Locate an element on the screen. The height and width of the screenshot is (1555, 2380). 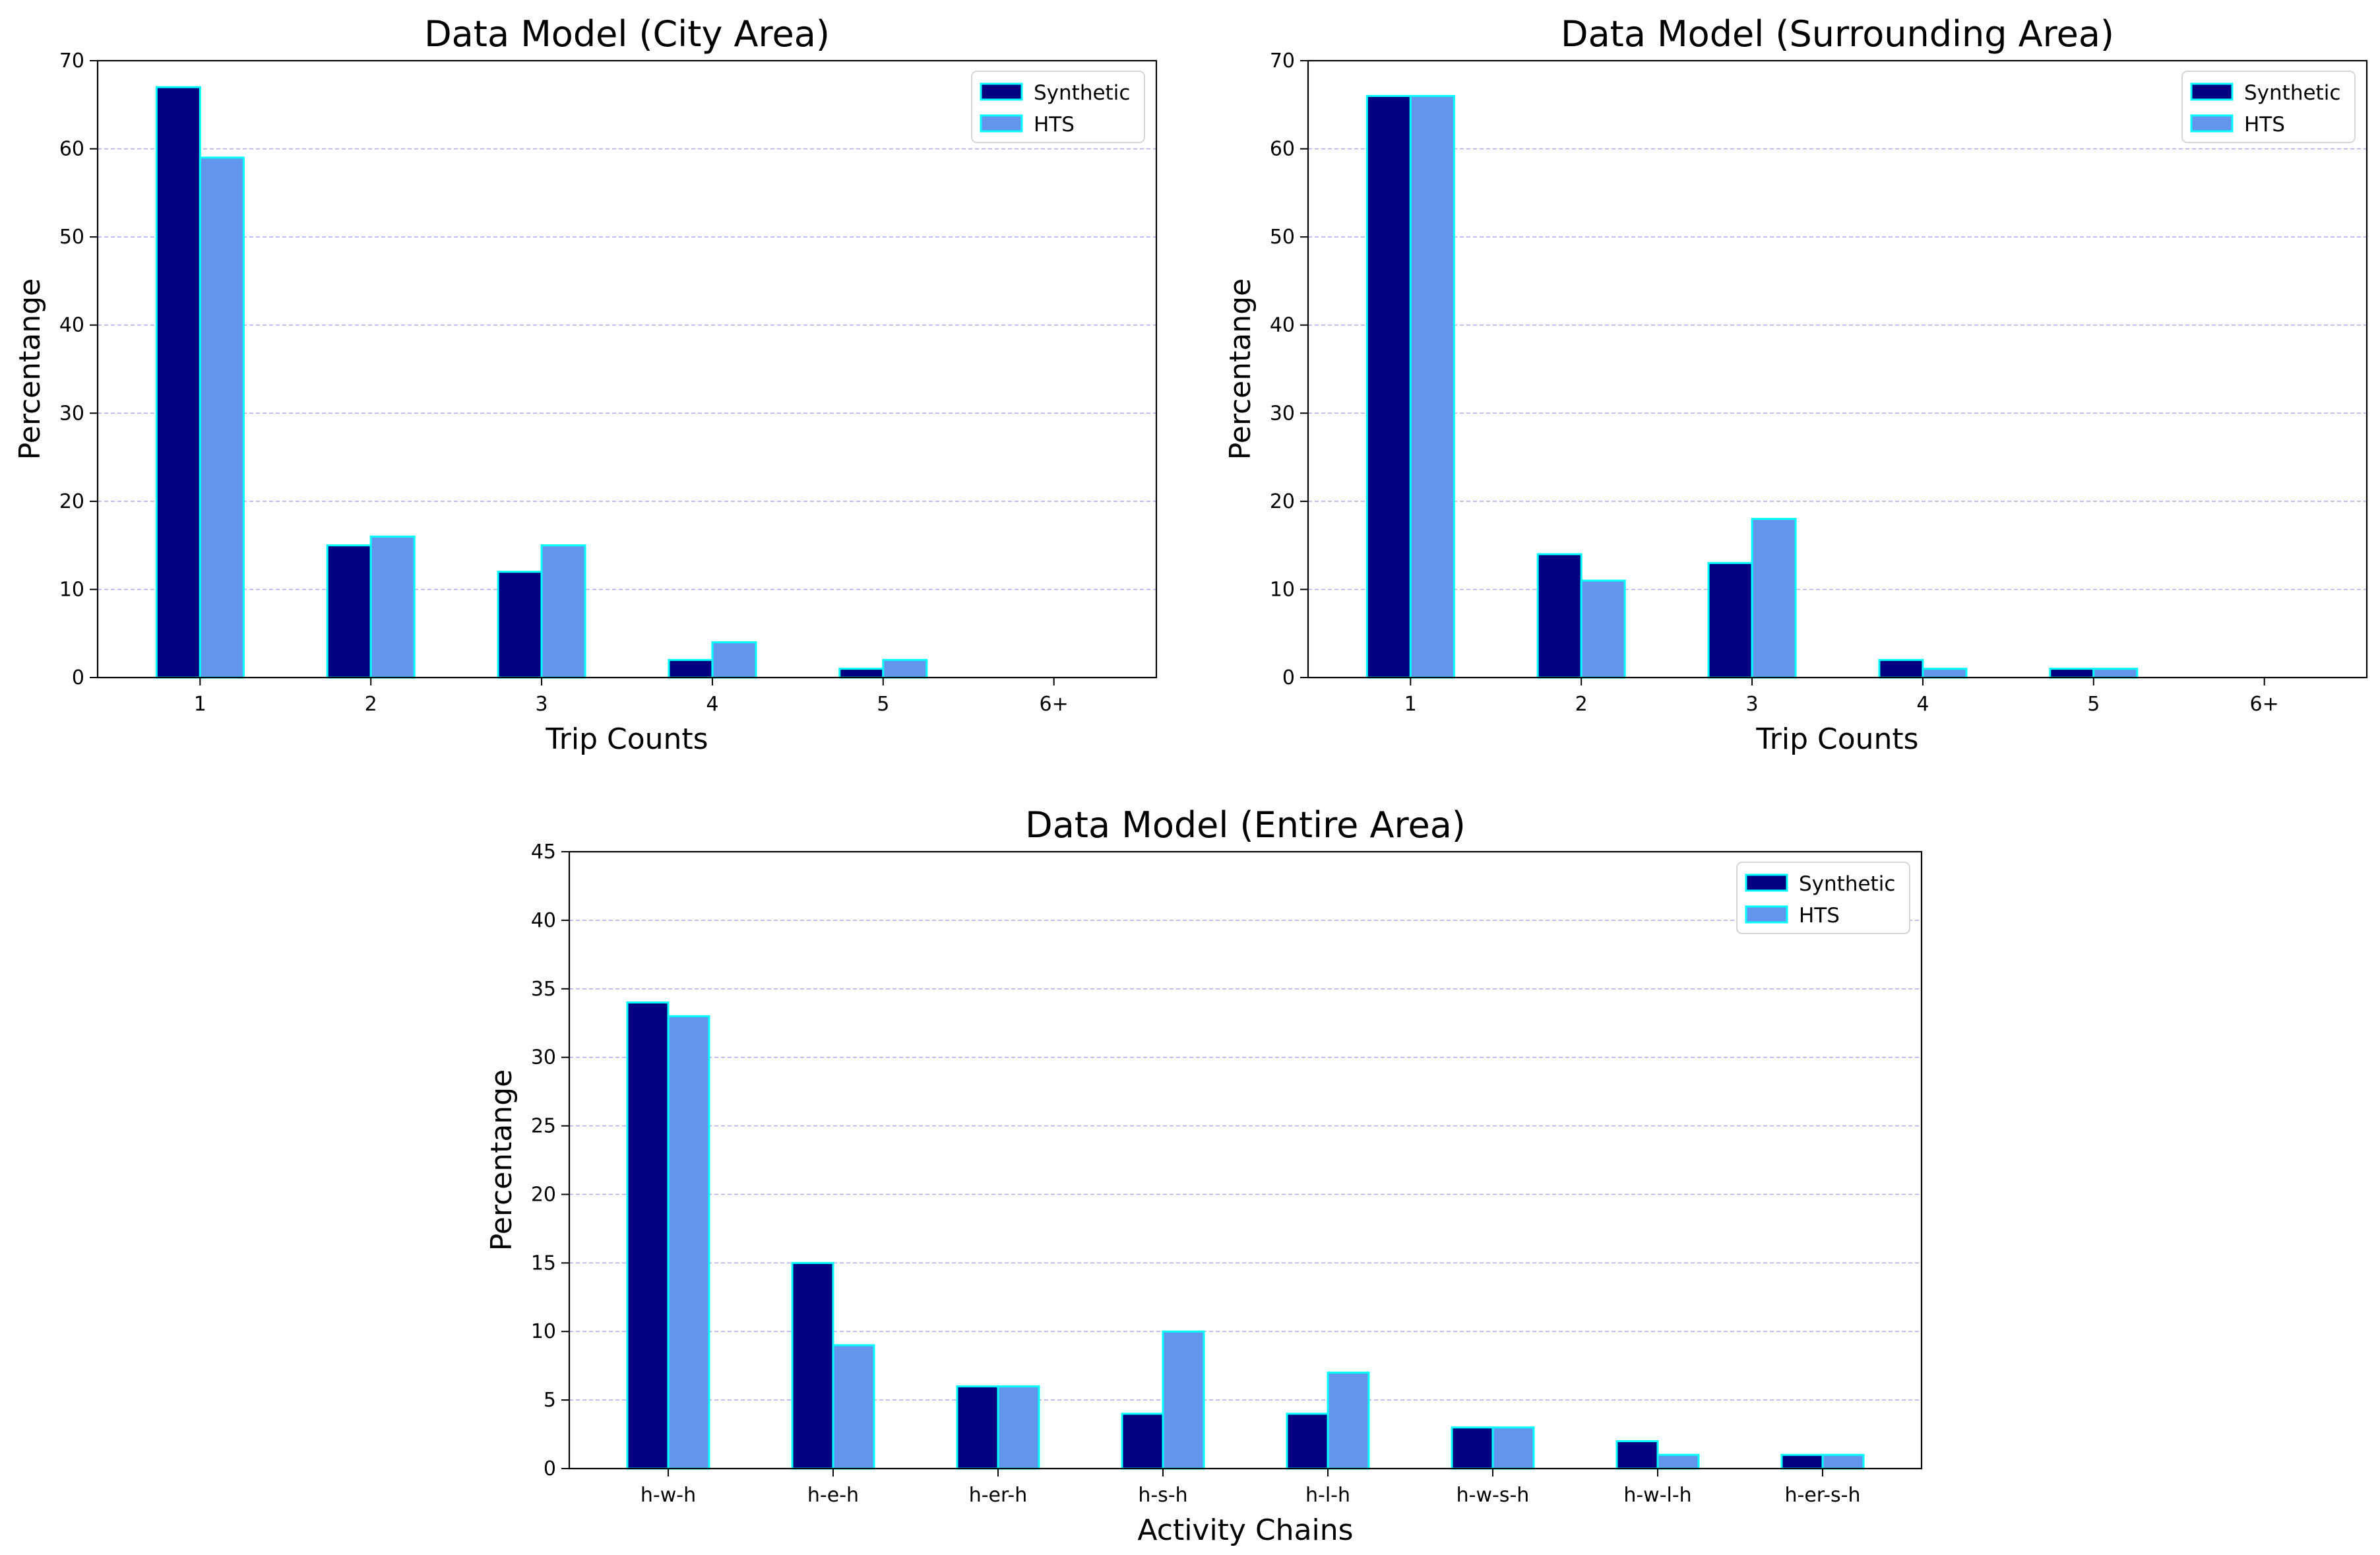
bar-synthetic-h-er-h is located at coordinates (977, 1427).